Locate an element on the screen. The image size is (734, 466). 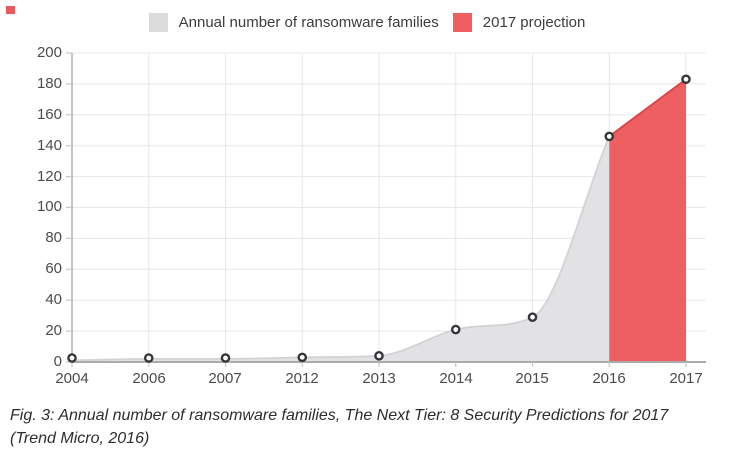
y-axis-tick-label: 0 is located at coordinates (57, 361).